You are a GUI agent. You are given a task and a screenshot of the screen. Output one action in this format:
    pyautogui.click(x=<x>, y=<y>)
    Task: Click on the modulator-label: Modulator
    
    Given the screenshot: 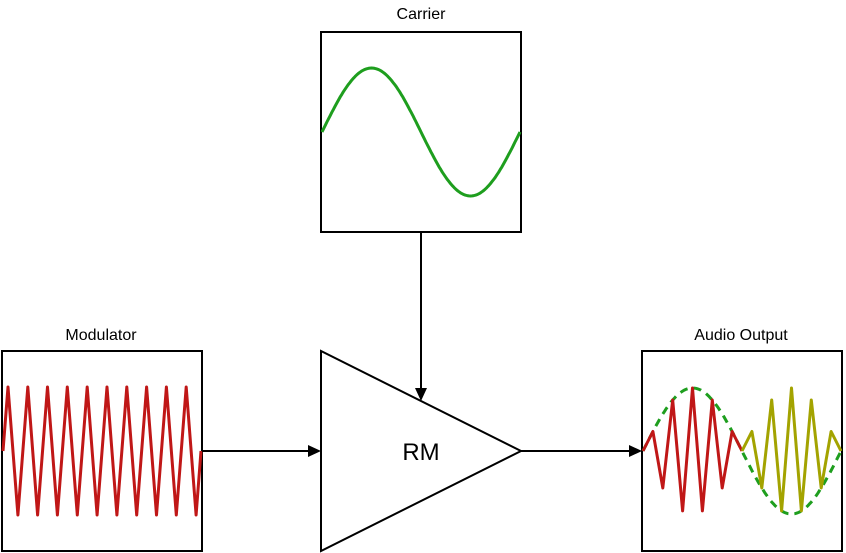 What is the action you would take?
    pyautogui.click(x=101, y=335)
    